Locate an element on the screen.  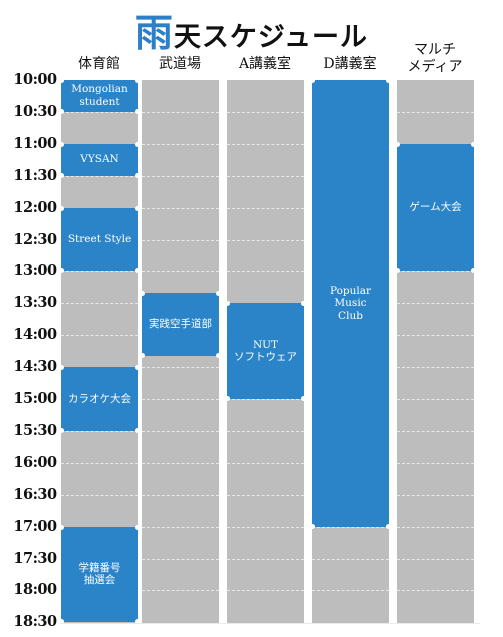
title-accent: 雨 is located at coordinates (154, 32).